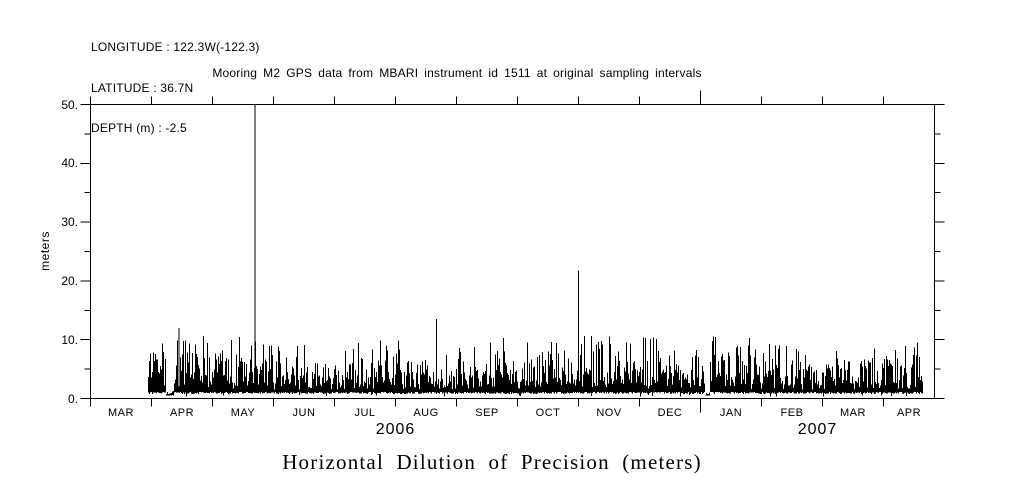  I want to click on longitude-label: LONGITUDE : 122.3W(-122.3), so click(175, 47).